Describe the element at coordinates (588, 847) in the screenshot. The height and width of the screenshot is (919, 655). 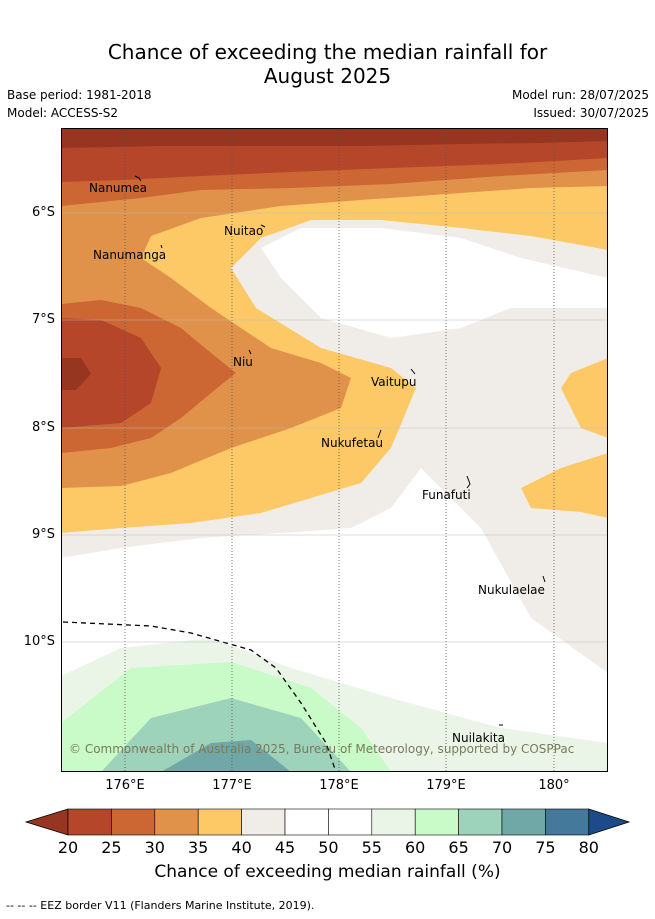
I see `colorbar-tick-label: 80` at that location.